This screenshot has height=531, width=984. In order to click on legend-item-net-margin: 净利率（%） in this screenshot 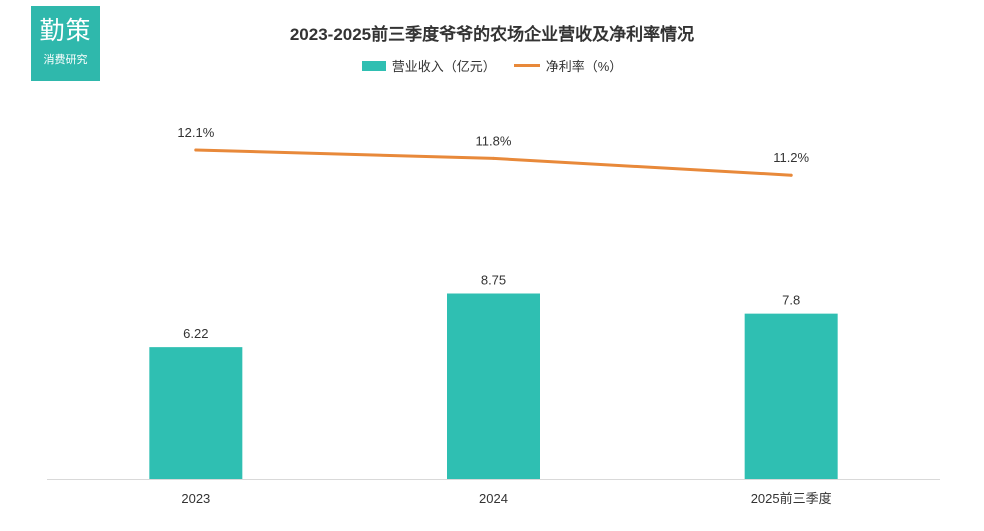, I will do `click(568, 65)`.